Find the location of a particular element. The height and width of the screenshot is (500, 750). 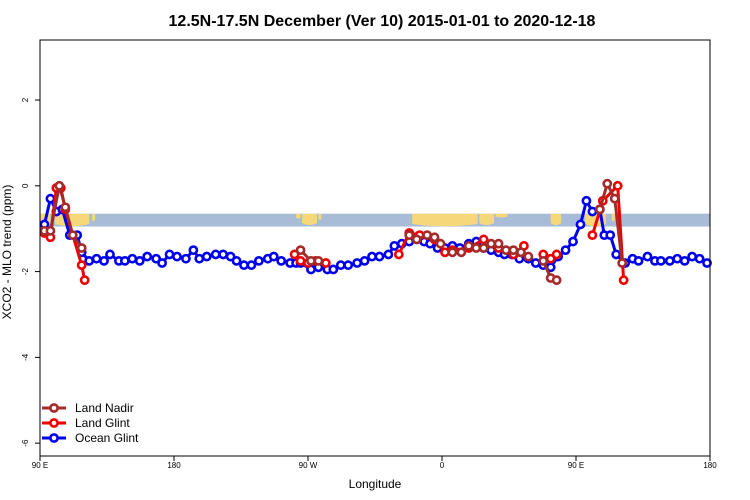

legend-entry: Ocean Glint is located at coordinates (90, 438).